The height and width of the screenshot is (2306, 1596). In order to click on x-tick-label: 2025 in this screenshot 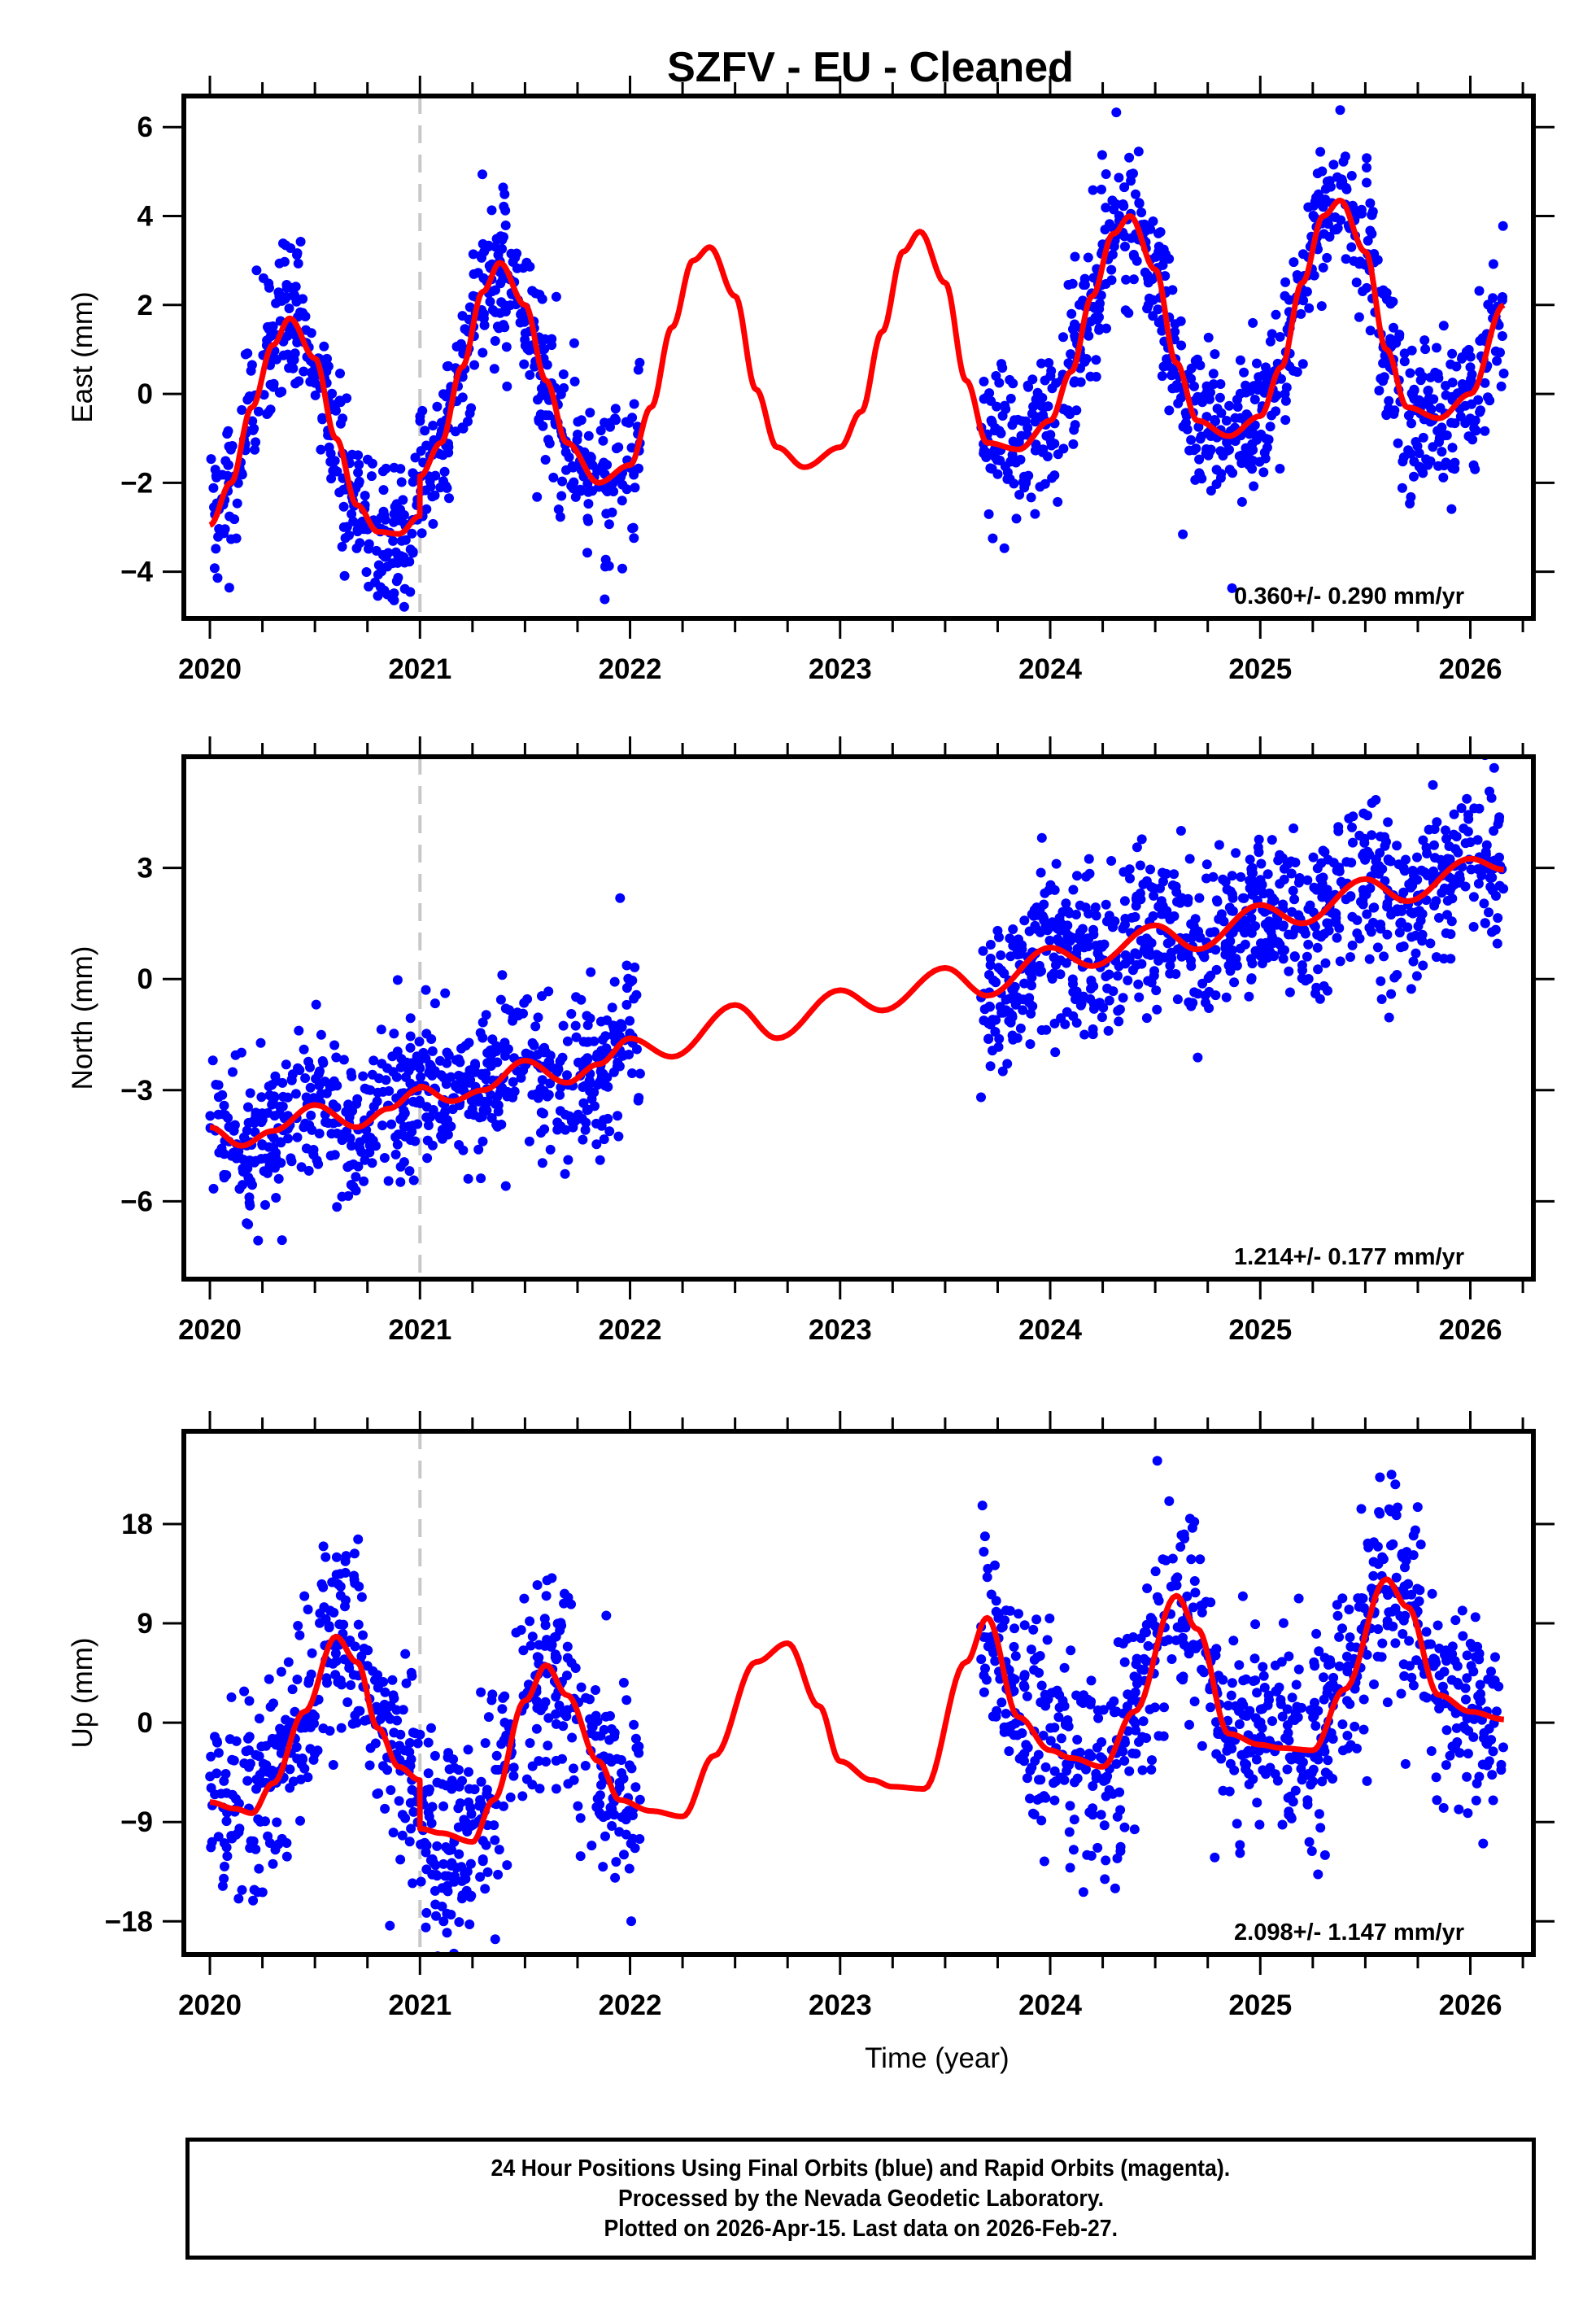, I will do `click(1260, 1330)`.